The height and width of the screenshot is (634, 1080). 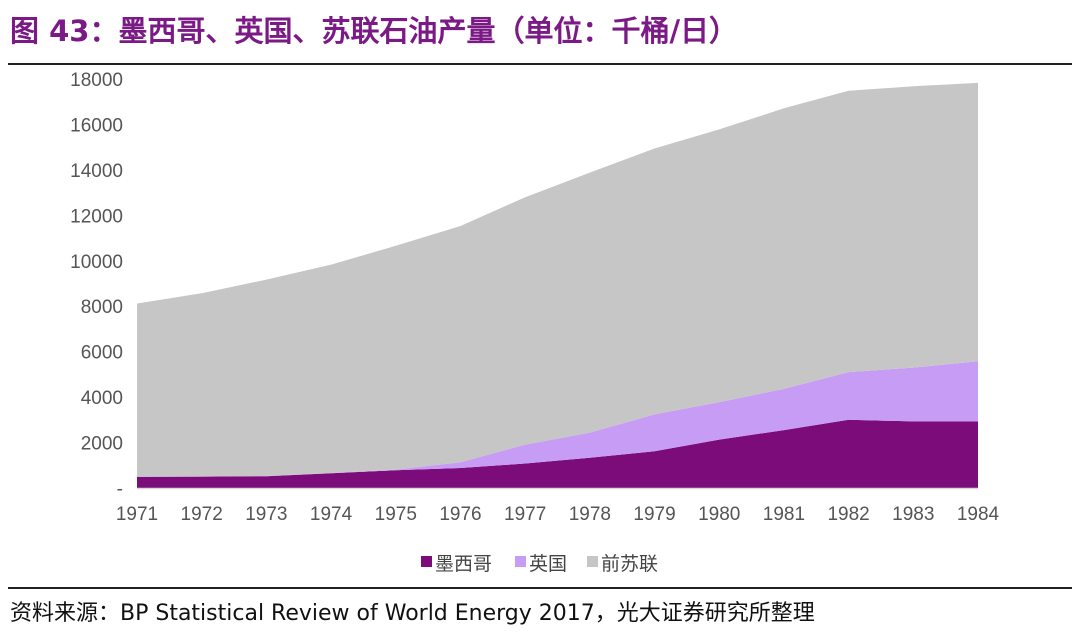 What do you see at coordinates (784, 514) in the screenshot?
I see `x-tick-label: 1981` at bounding box center [784, 514].